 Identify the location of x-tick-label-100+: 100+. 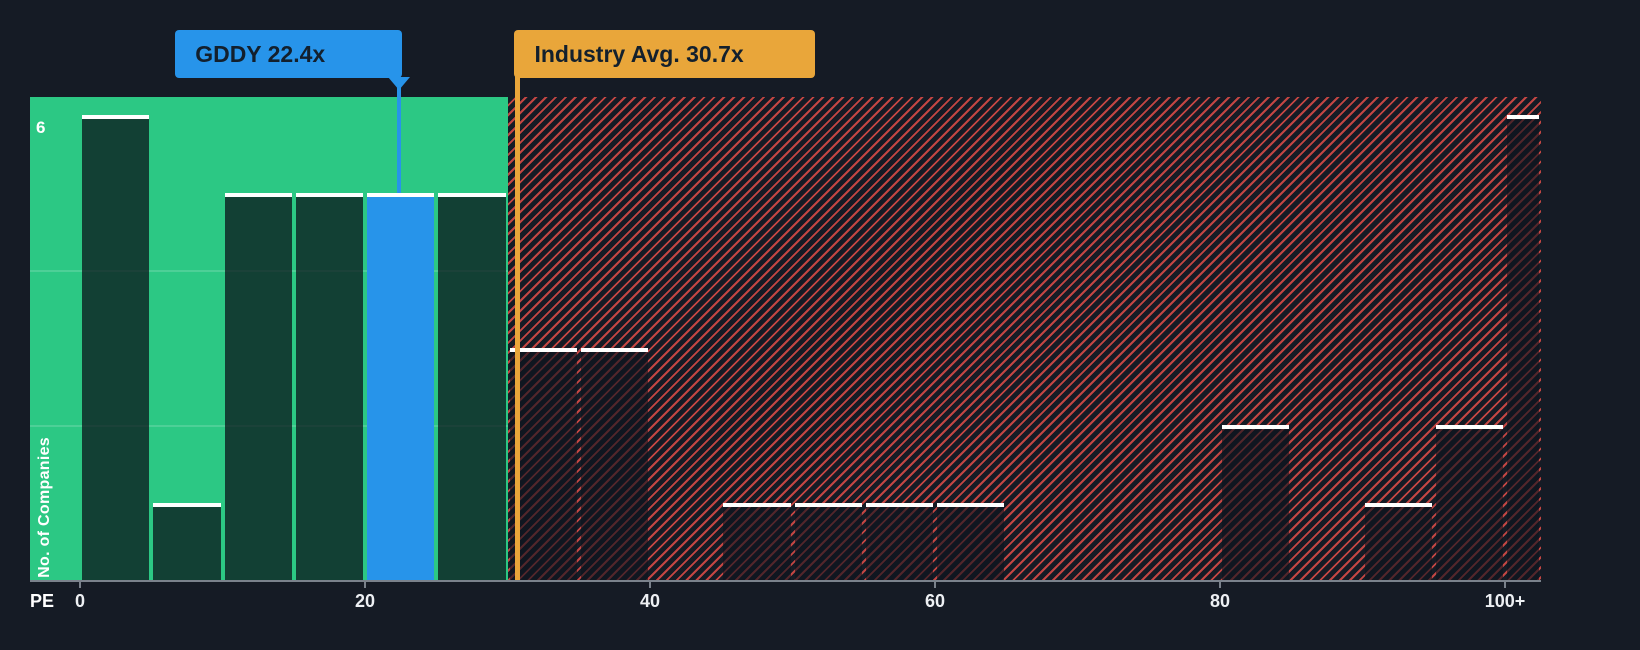
(1505, 601).